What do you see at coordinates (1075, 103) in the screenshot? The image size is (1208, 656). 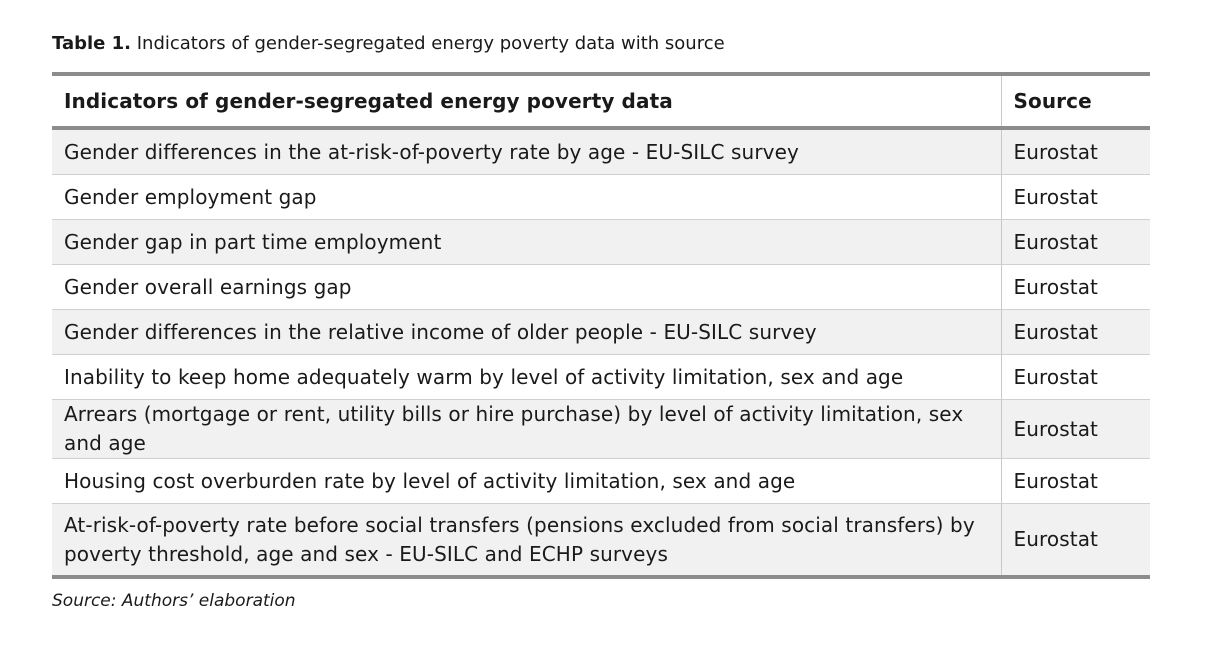 I see `header-source: Source` at bounding box center [1075, 103].